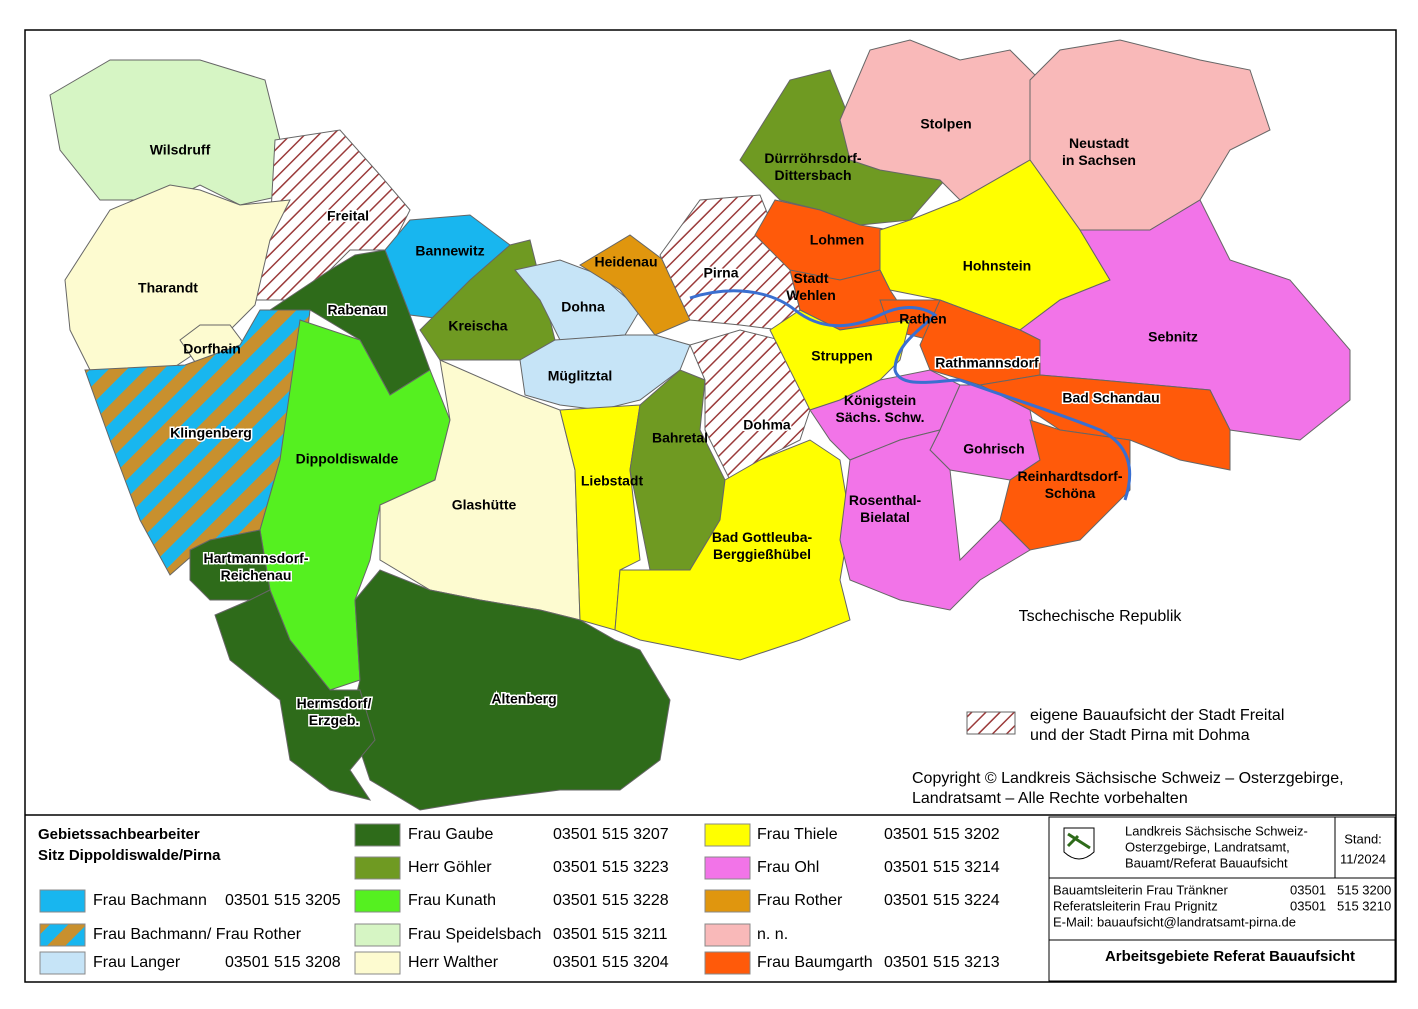  I want to click on legend-name: n. n., so click(772, 934).